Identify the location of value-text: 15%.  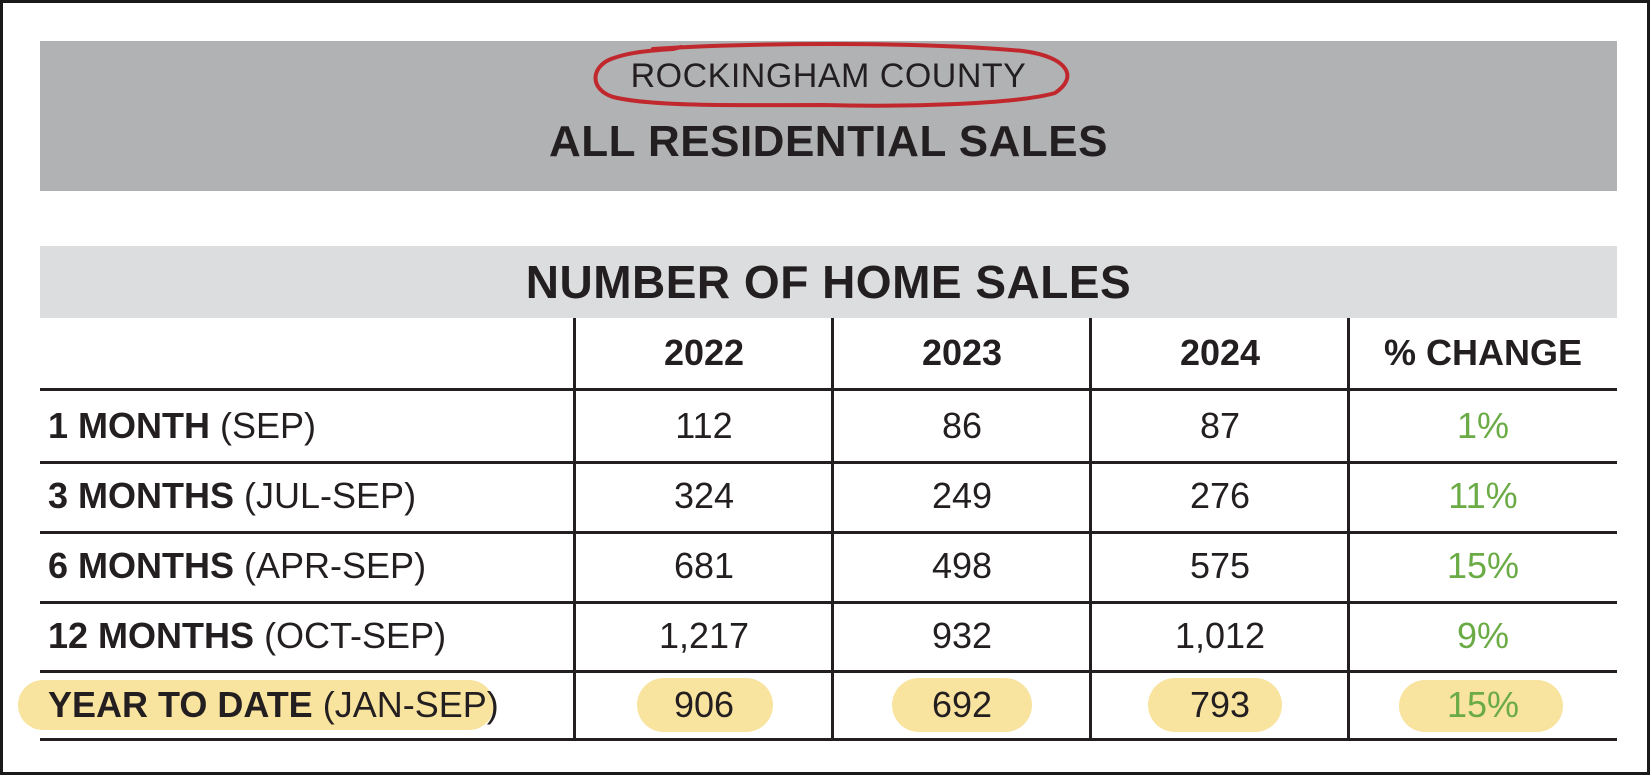
(1483, 704).